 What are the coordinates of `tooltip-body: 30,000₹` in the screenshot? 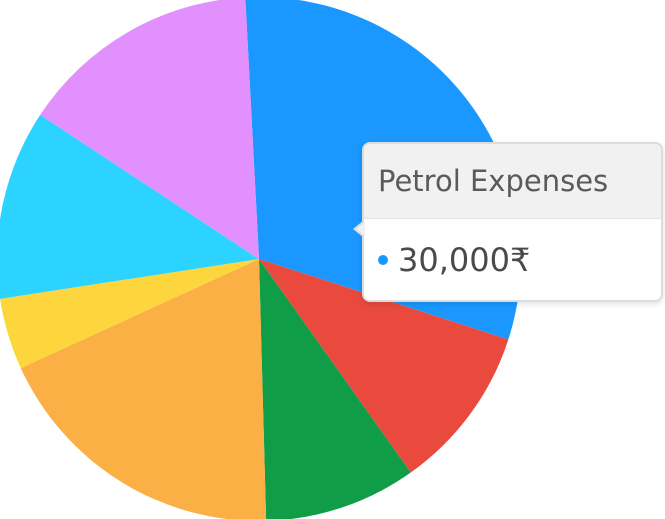 It's located at (512, 259).